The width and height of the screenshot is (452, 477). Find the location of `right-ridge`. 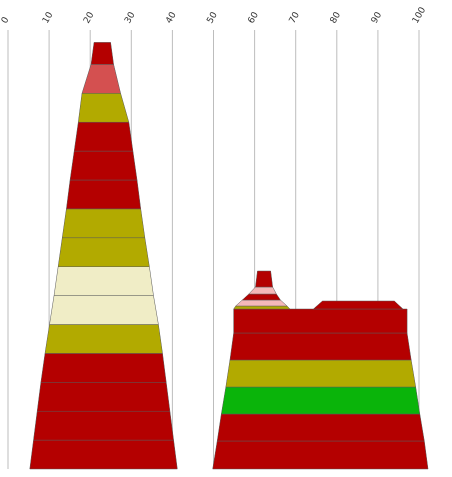

right-ridge is located at coordinates (358, 305).